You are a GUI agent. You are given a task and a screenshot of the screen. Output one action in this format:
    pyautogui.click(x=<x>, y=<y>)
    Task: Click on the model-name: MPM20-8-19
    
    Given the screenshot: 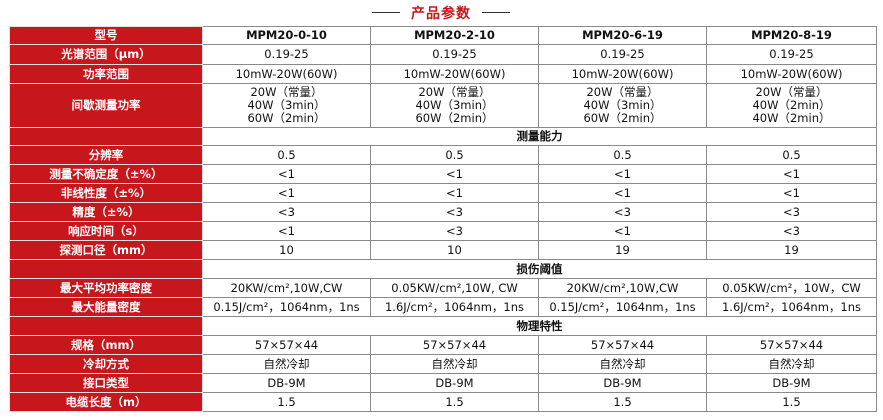 What is the action you would take?
    pyautogui.click(x=791, y=35)
    